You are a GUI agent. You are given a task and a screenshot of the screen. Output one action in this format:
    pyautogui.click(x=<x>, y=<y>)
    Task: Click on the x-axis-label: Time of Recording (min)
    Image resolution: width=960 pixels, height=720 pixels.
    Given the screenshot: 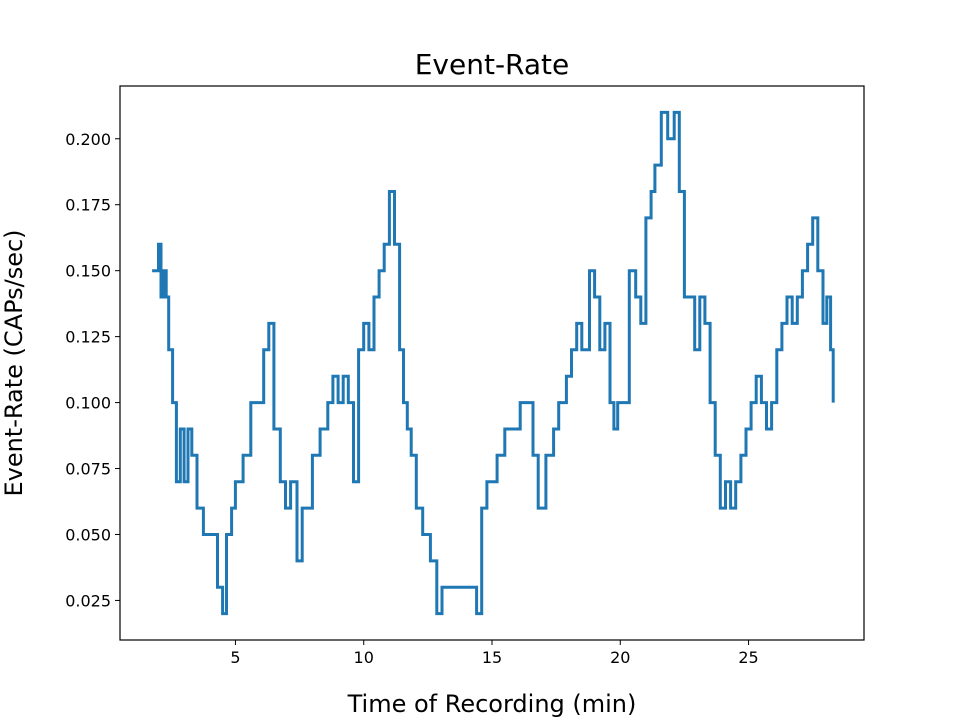 What is the action you would take?
    pyautogui.click(x=492, y=704)
    